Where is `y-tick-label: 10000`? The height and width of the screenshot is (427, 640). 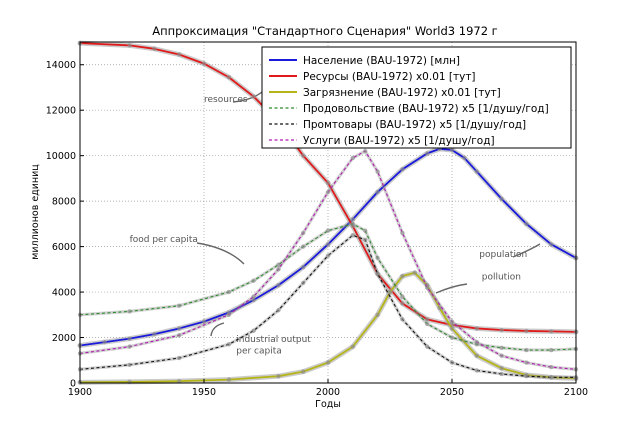 y-tick-label: 10000 is located at coordinates (61, 156).